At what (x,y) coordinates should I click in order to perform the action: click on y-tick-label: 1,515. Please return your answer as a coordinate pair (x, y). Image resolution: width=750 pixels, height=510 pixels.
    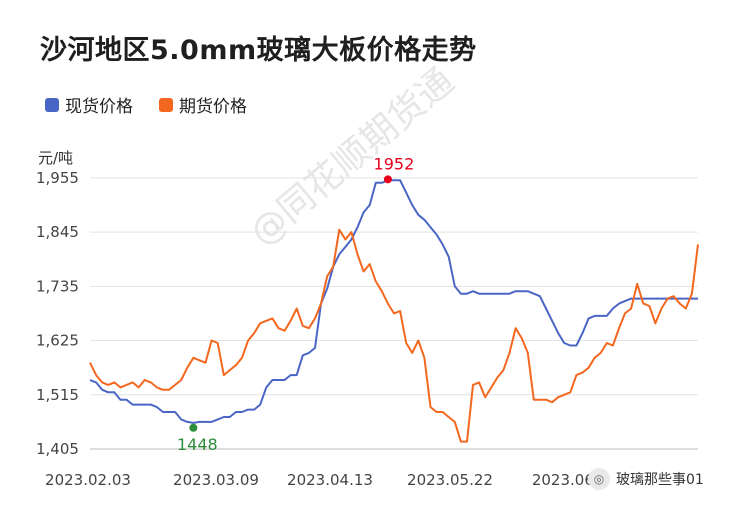
    Looking at the image, I should click on (57, 395).